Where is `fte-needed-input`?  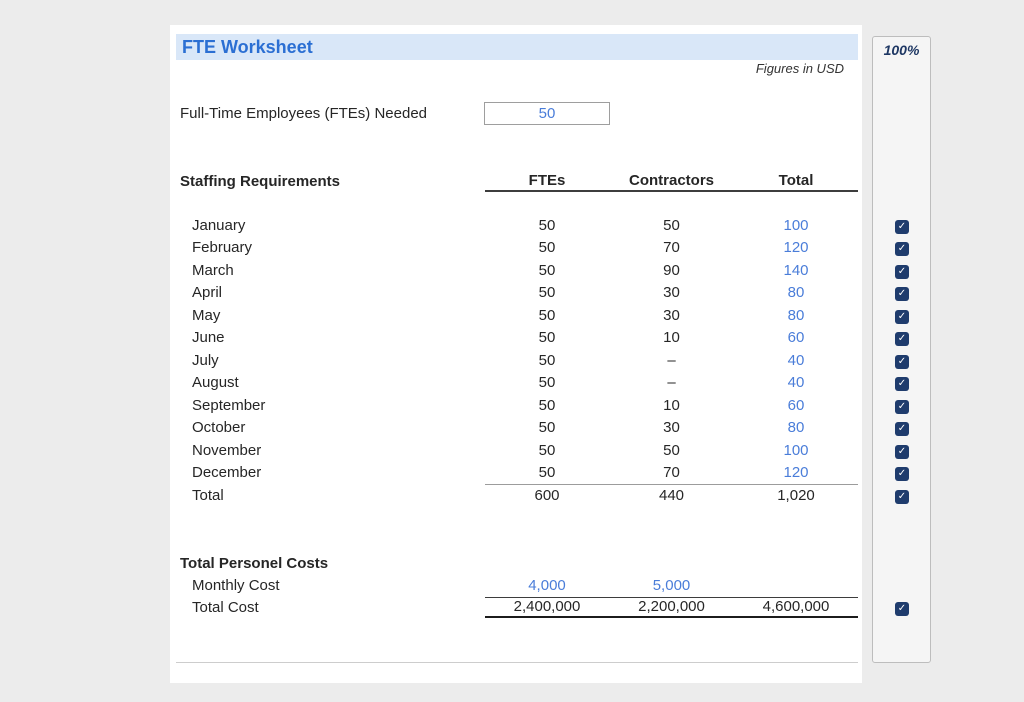
fte-needed-input is located at coordinates (547, 113).